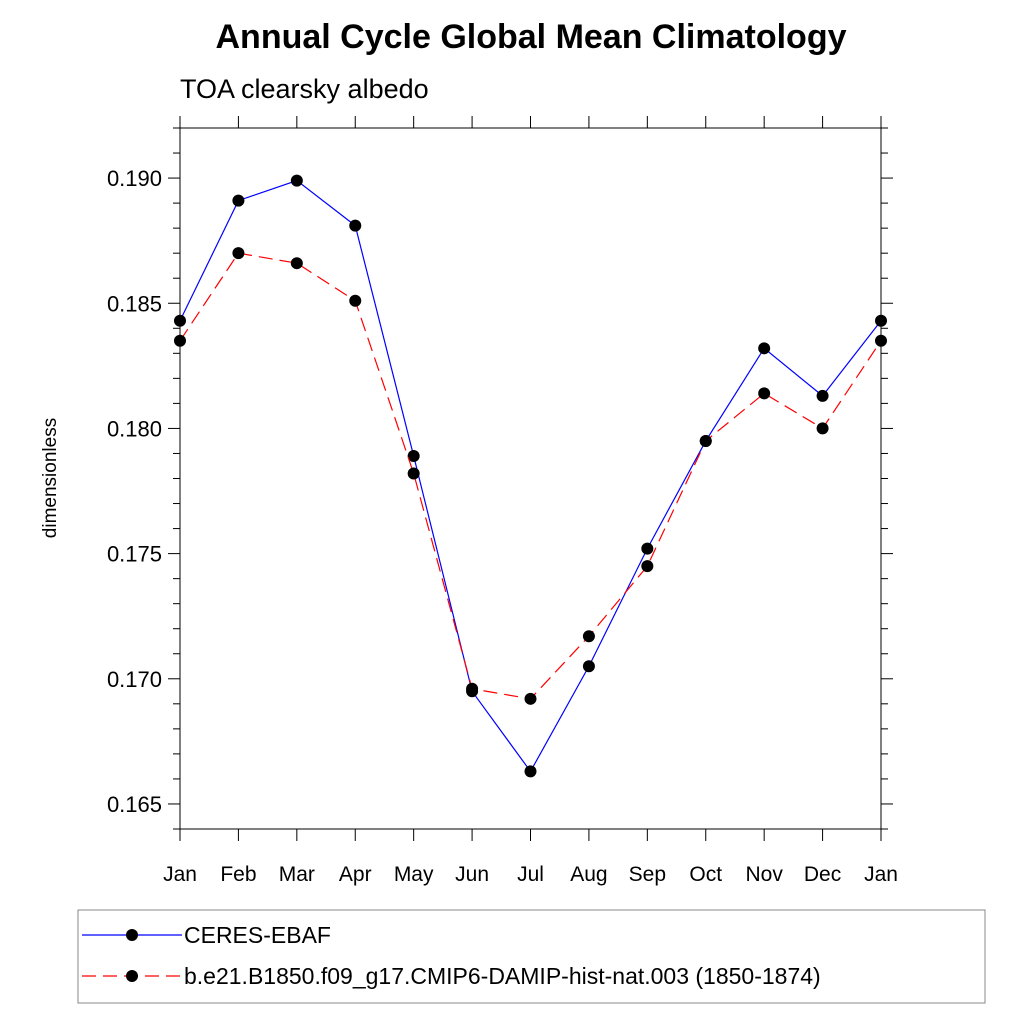 The image size is (1024, 1024). Describe the element at coordinates (50, 478) in the screenshot. I see `y-axis-label: dimensionless` at that location.